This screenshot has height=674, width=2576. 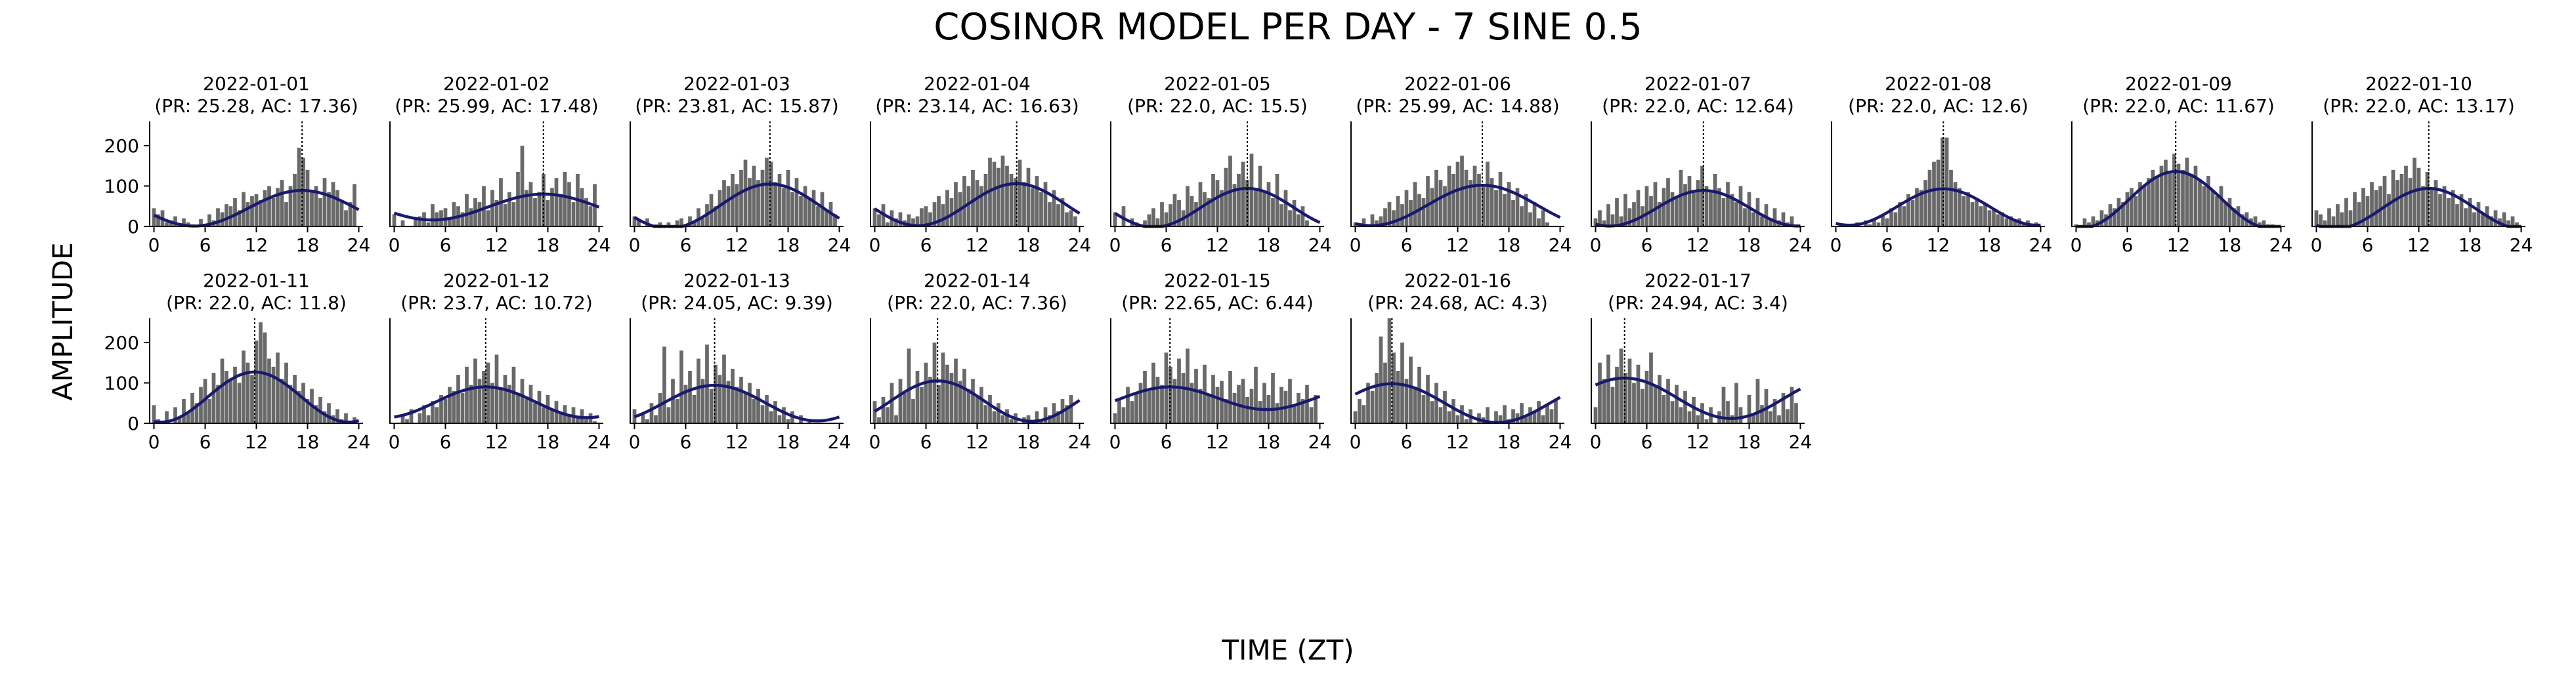 What do you see at coordinates (500, 361) in the screenshot?
I see `panel-2022-01-12: 2022-01-12(PR: 23.7, AC: 10.72) 0 6 12 18 24` at bounding box center [500, 361].